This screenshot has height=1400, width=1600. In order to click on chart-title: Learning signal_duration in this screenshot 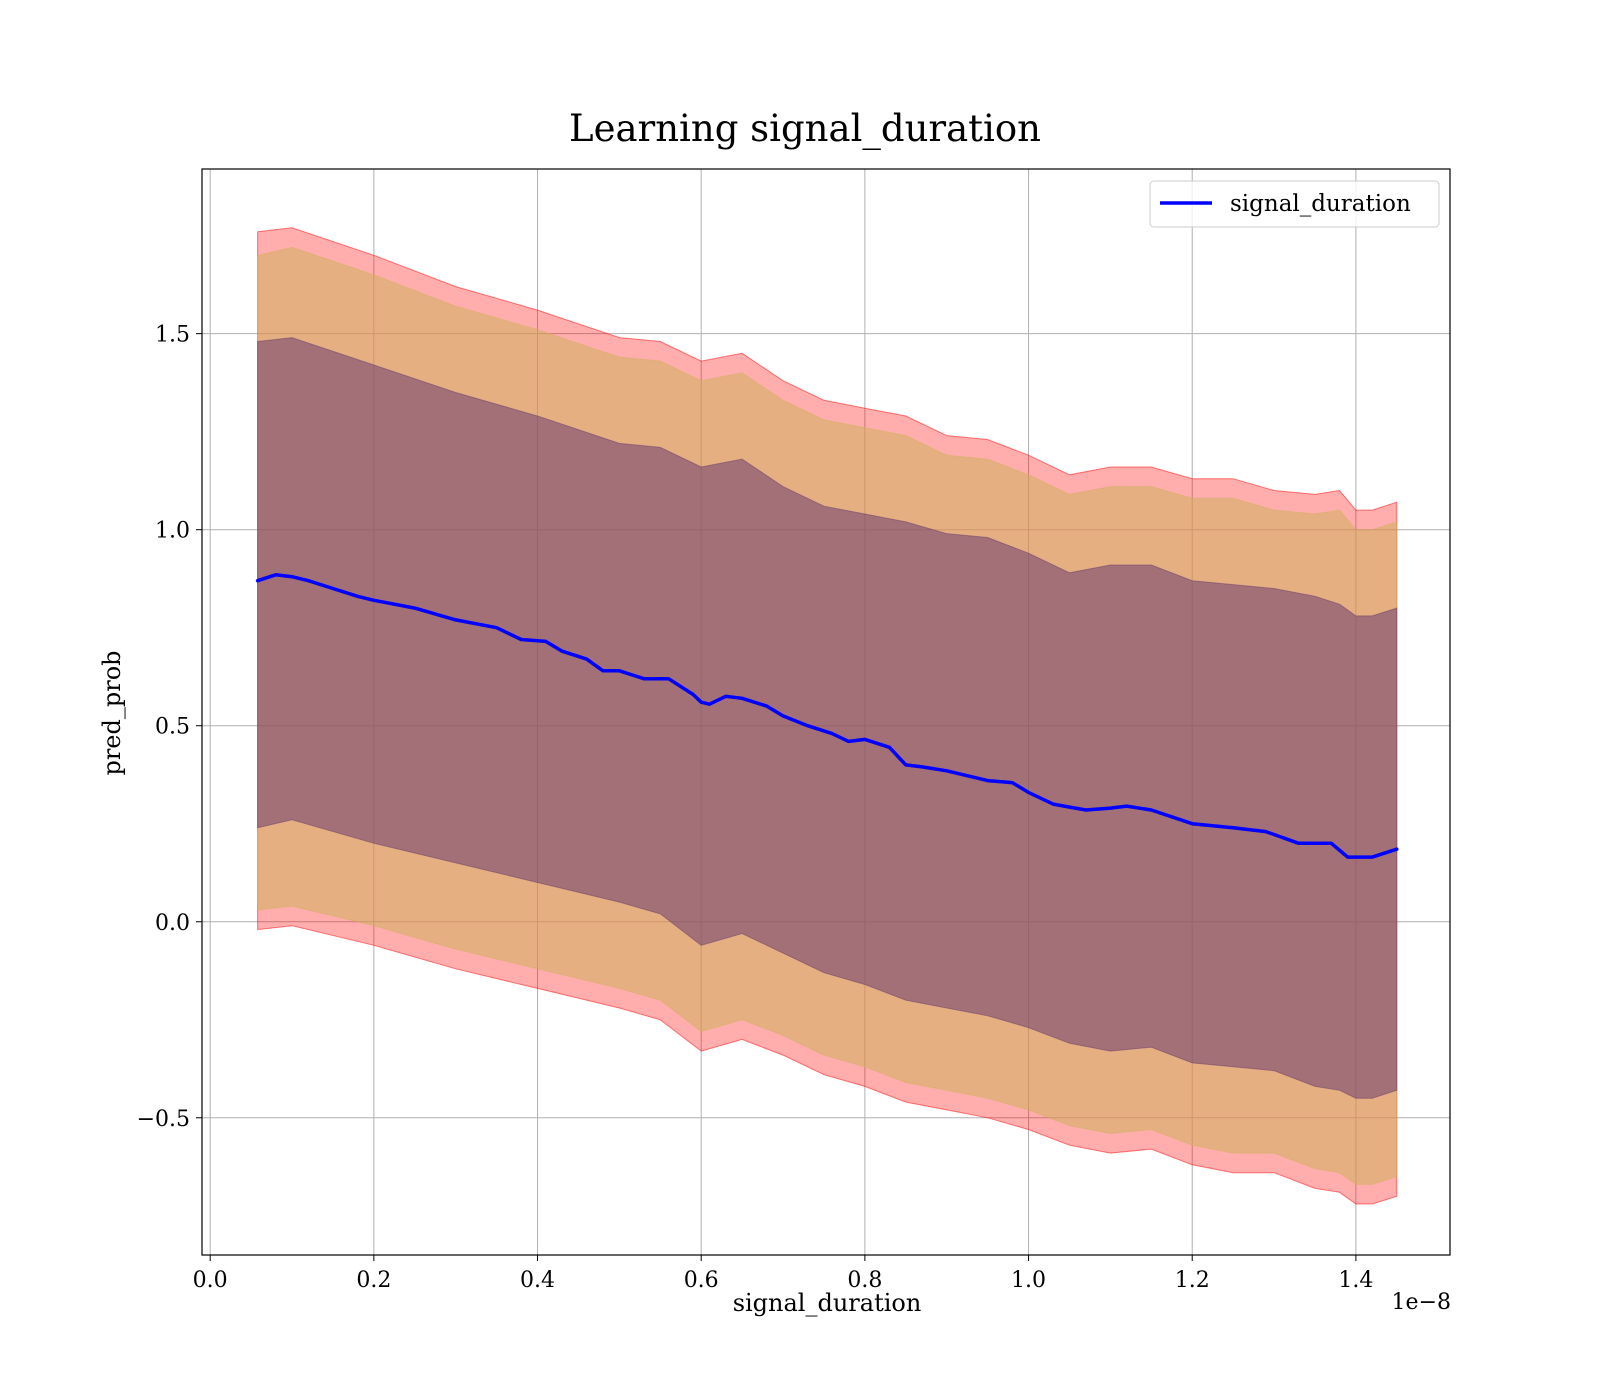, I will do `click(805, 129)`.